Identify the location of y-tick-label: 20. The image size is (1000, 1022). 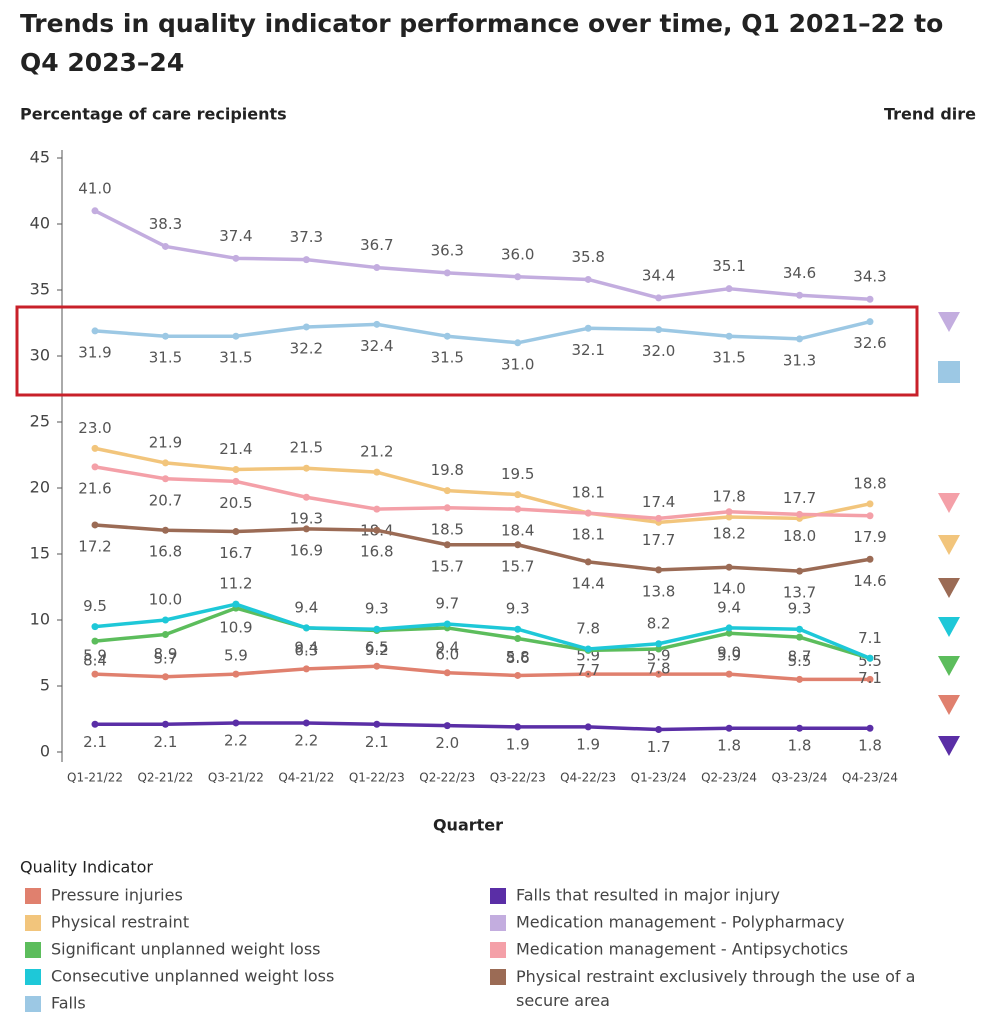
(40, 487).